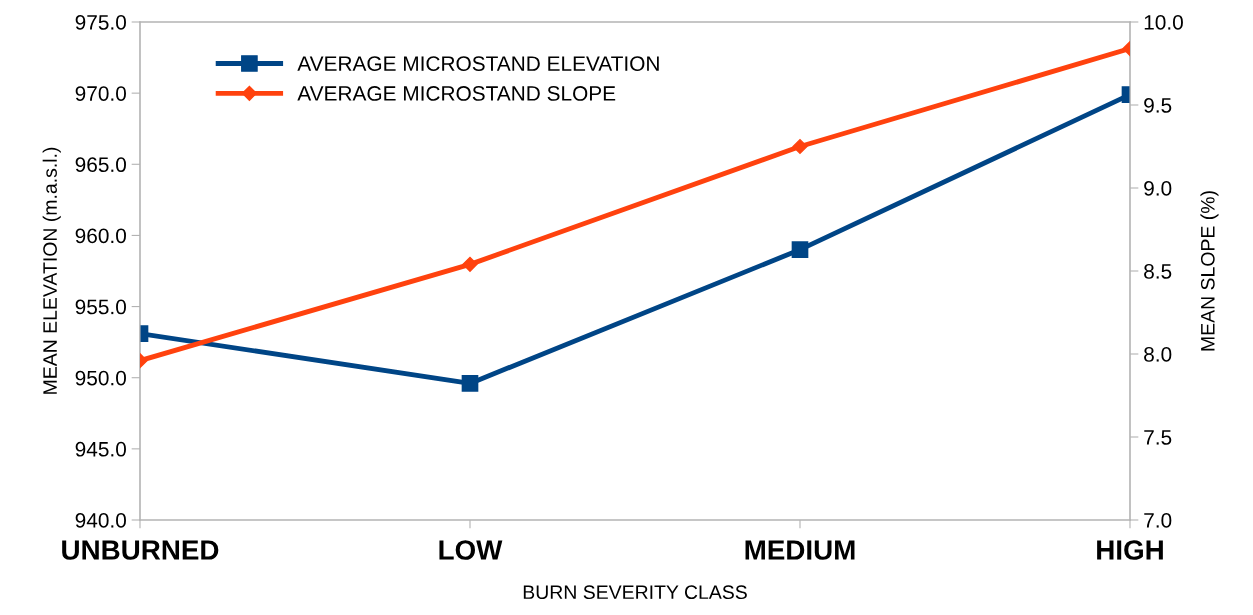  What do you see at coordinates (100, 22) in the screenshot?
I see `y-tick-label: 975.0` at bounding box center [100, 22].